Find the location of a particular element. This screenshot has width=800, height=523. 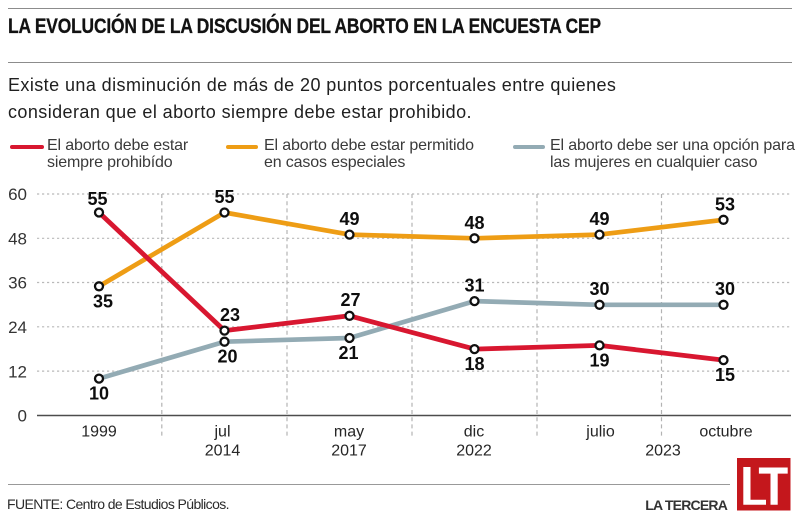

svg-text: 60 is located at coordinates (17, 194).